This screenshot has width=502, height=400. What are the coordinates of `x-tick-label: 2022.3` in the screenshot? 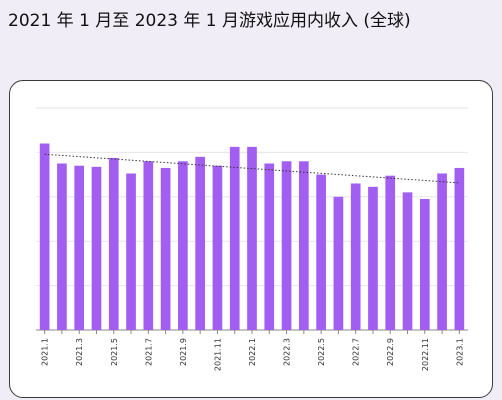 It's located at (287, 352).